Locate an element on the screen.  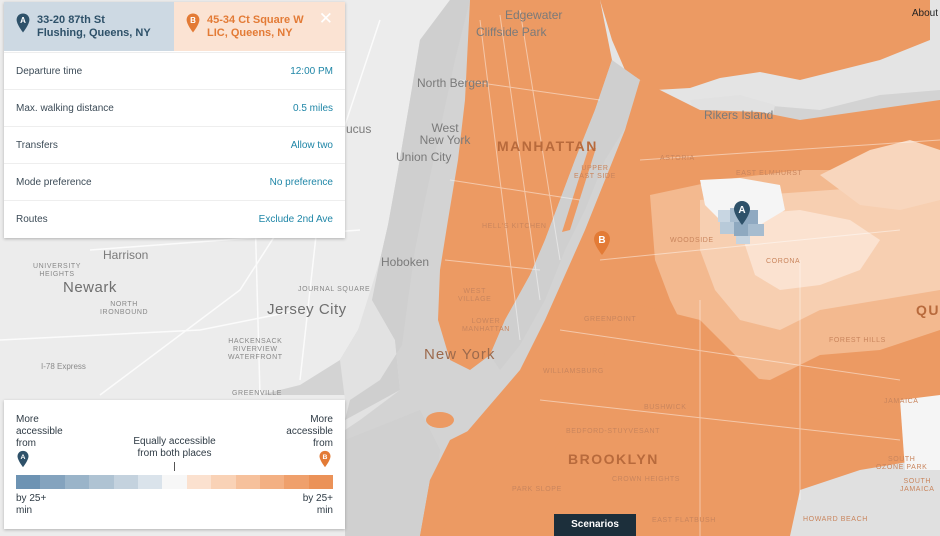
map-label-south-ozone-park: SOUTH OZONE PARK is located at coordinates (902, 463).